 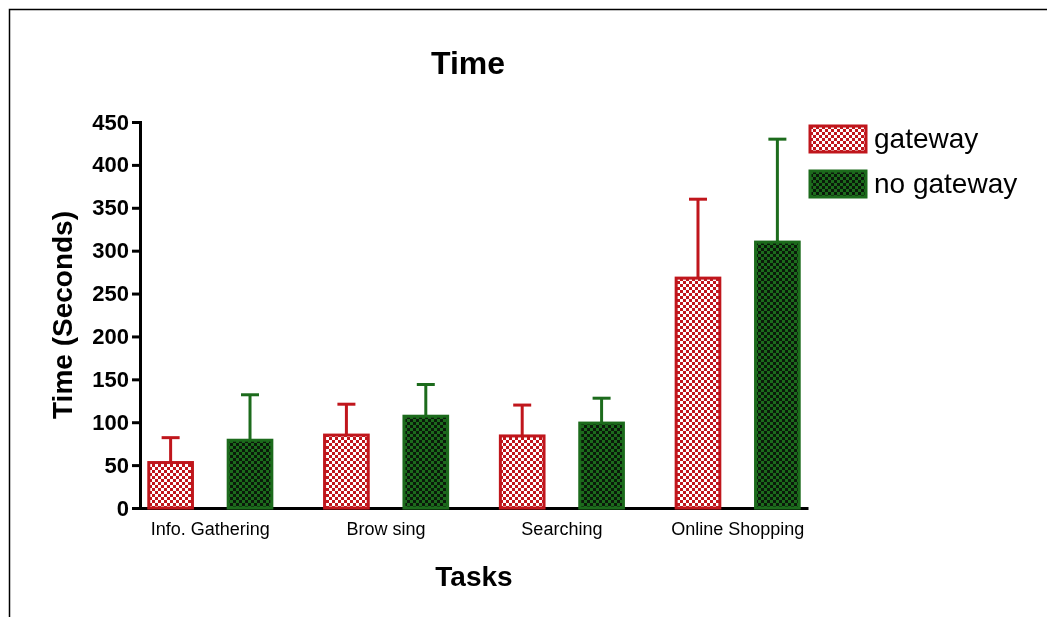 What do you see at coordinates (110, 208) in the screenshot?
I see `y-tick-label: 350` at bounding box center [110, 208].